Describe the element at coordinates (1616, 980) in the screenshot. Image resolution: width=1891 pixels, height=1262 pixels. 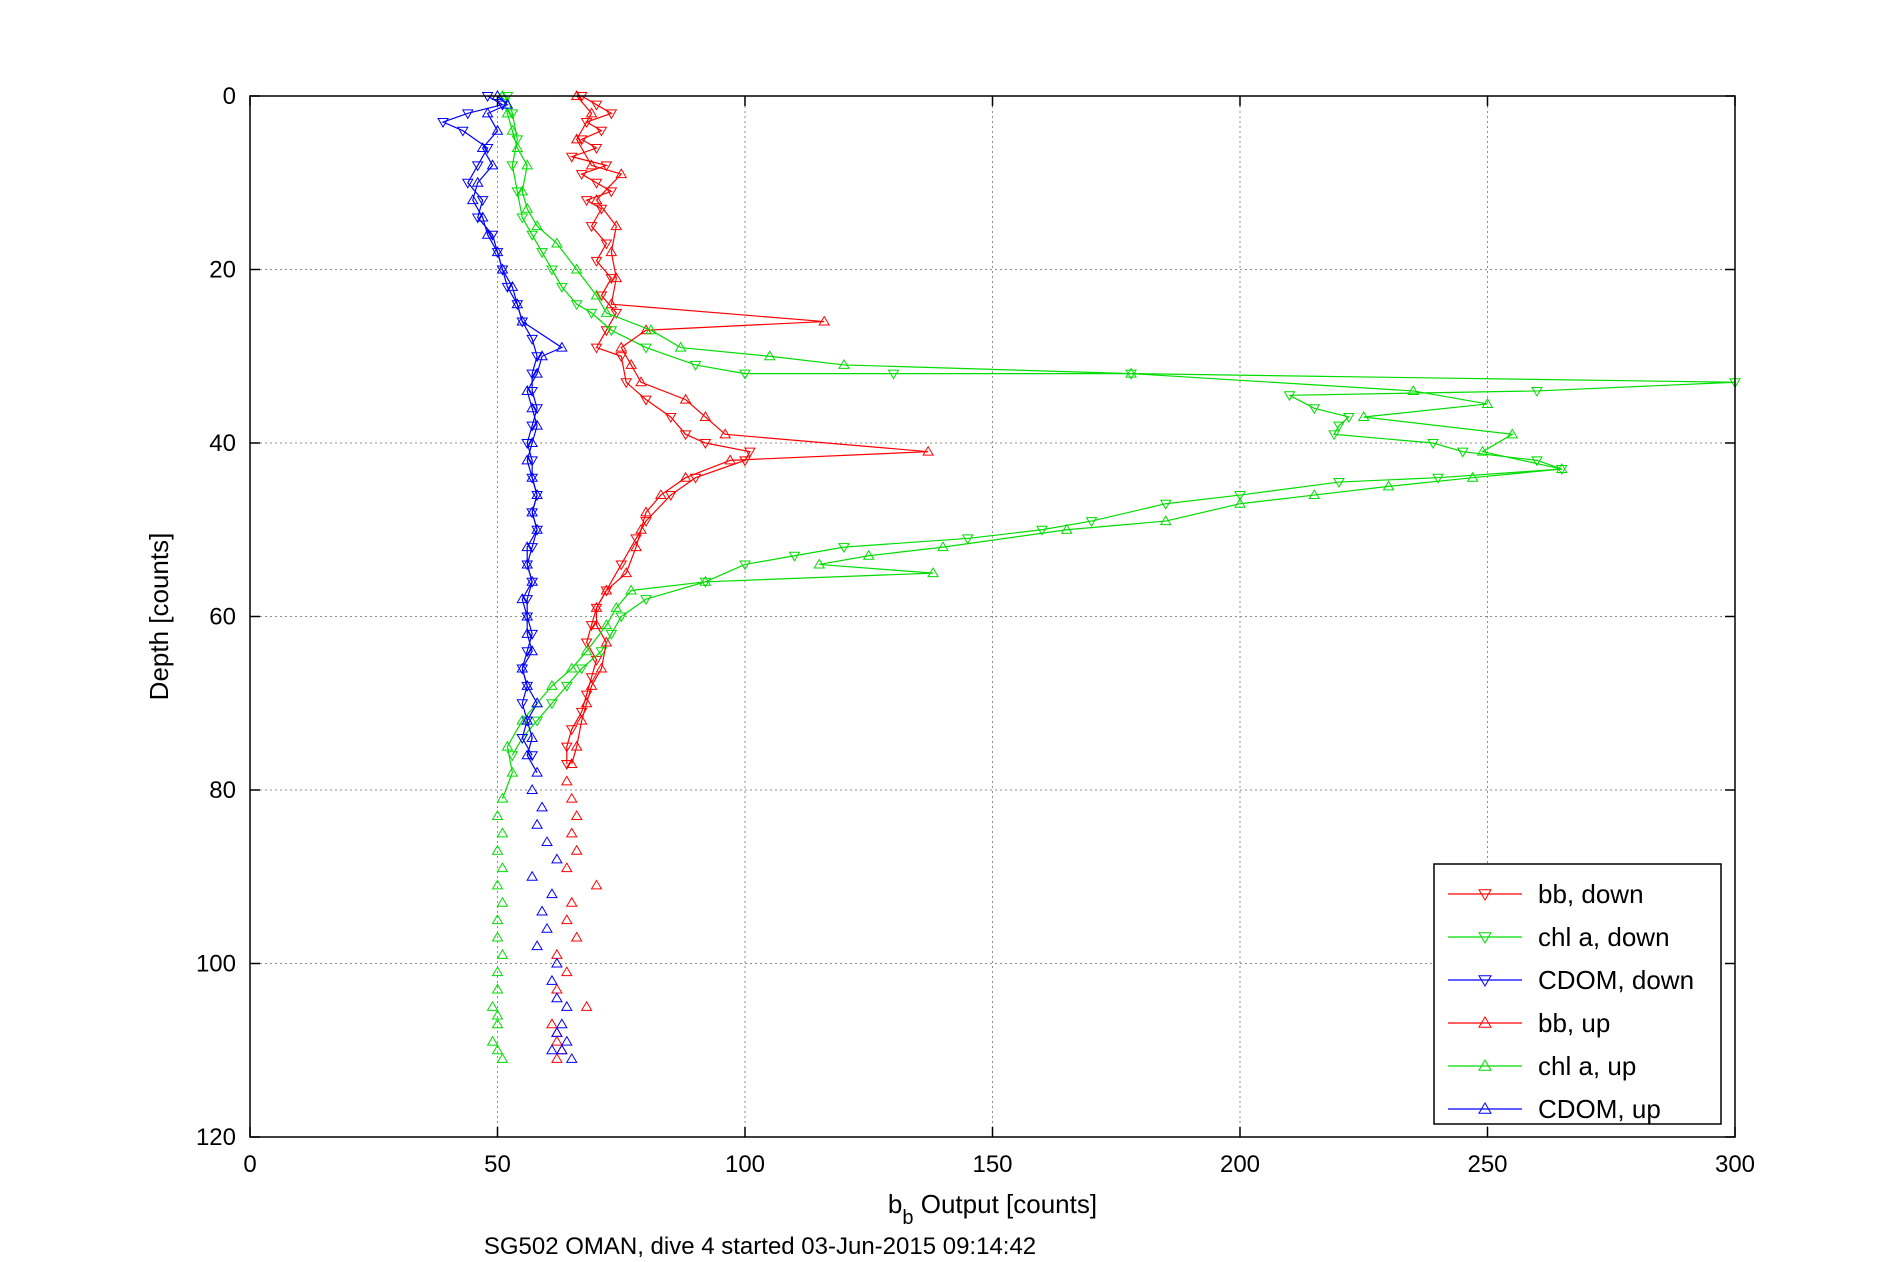
I see `legend-label: CDOM, down` at that location.